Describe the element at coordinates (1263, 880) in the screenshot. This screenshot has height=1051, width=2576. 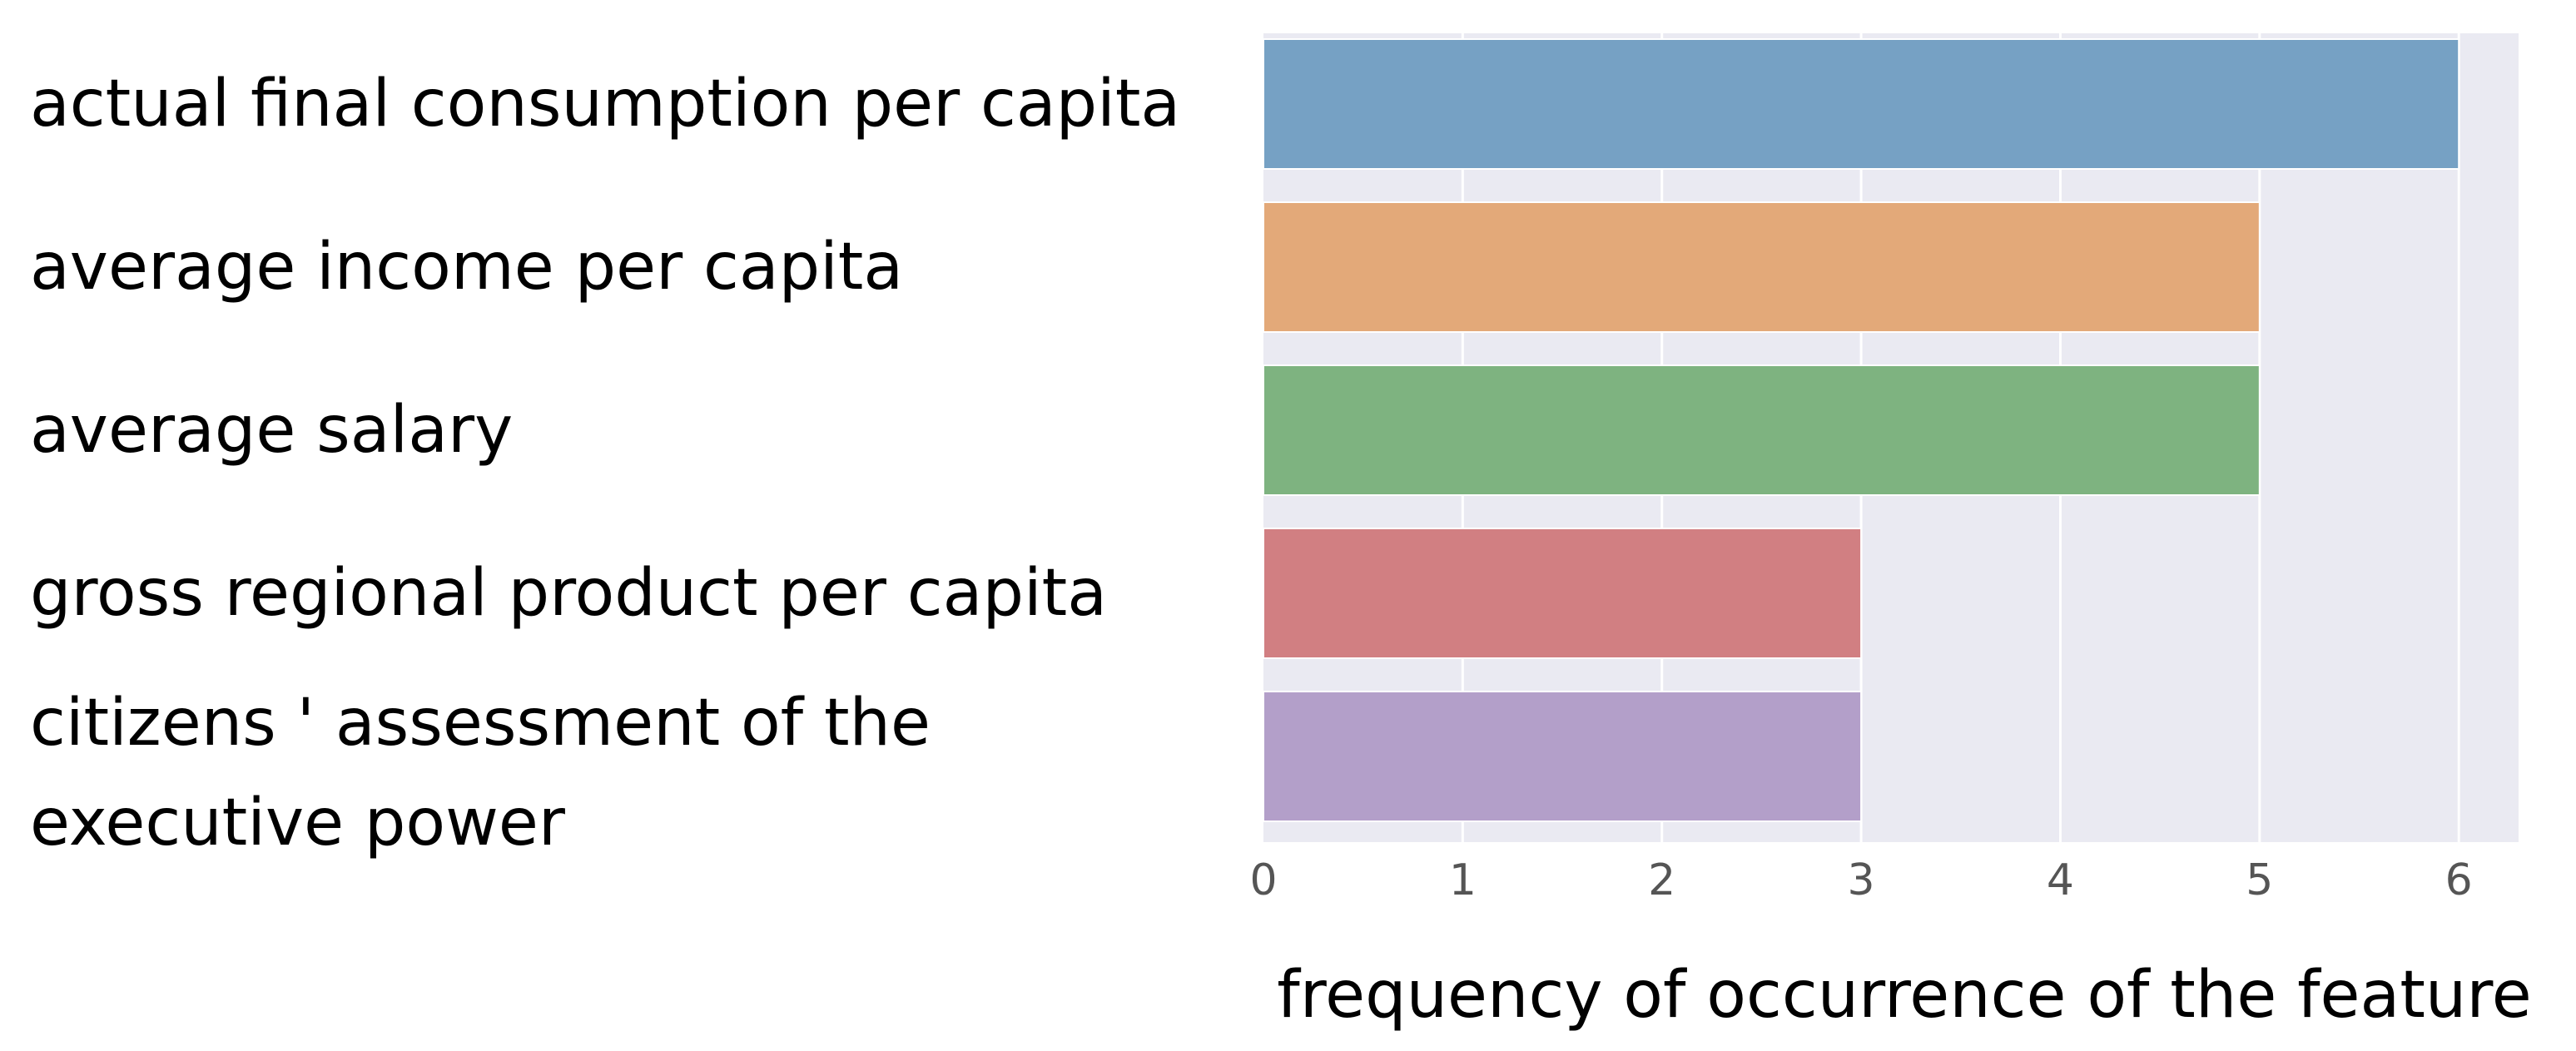
I see `x-tick-label: 0` at that location.